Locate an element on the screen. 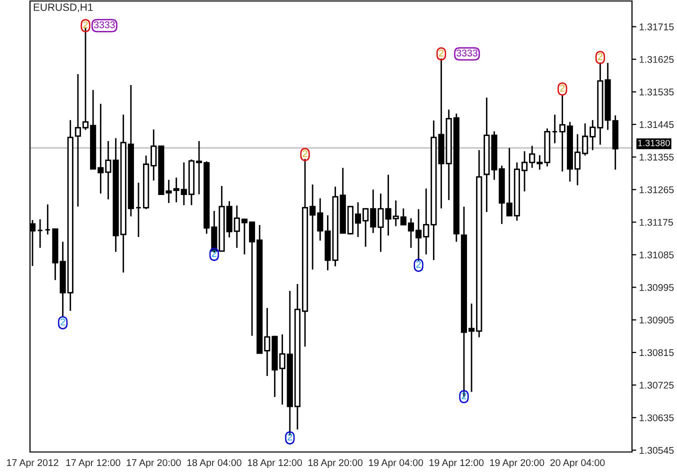 The height and width of the screenshot is (474, 677). y-tick-label: 1.31625 is located at coordinates (657, 59).